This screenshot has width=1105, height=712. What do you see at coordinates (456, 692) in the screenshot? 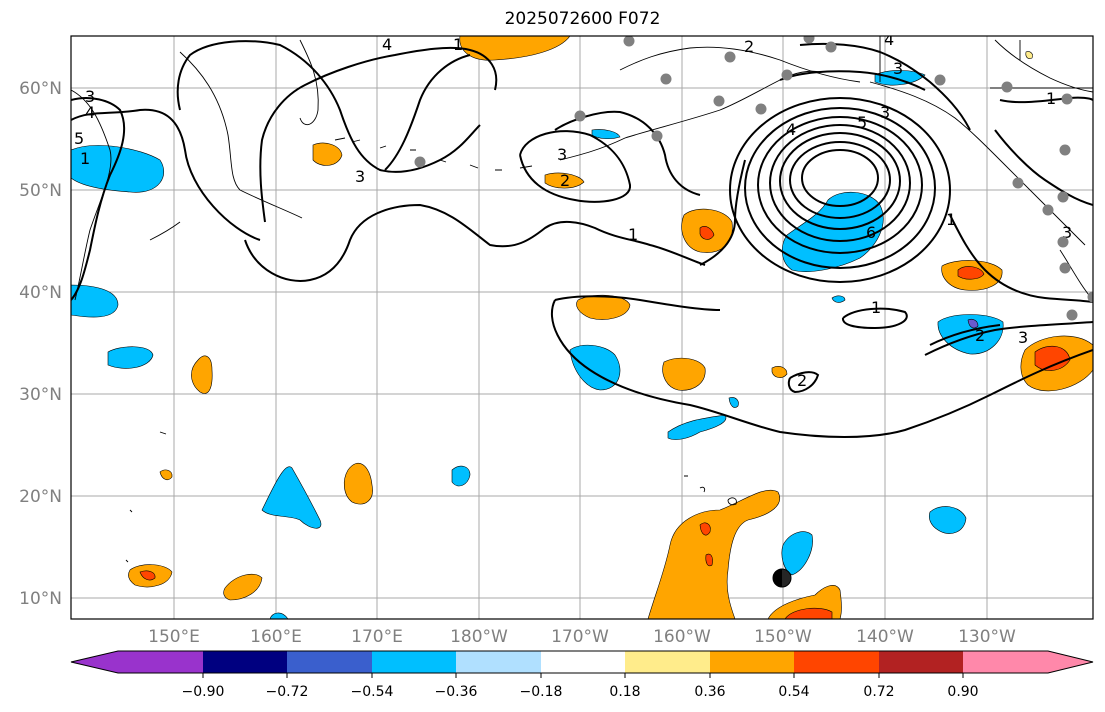
I see `colorbar-tick-label: −0.36` at bounding box center [456, 692].